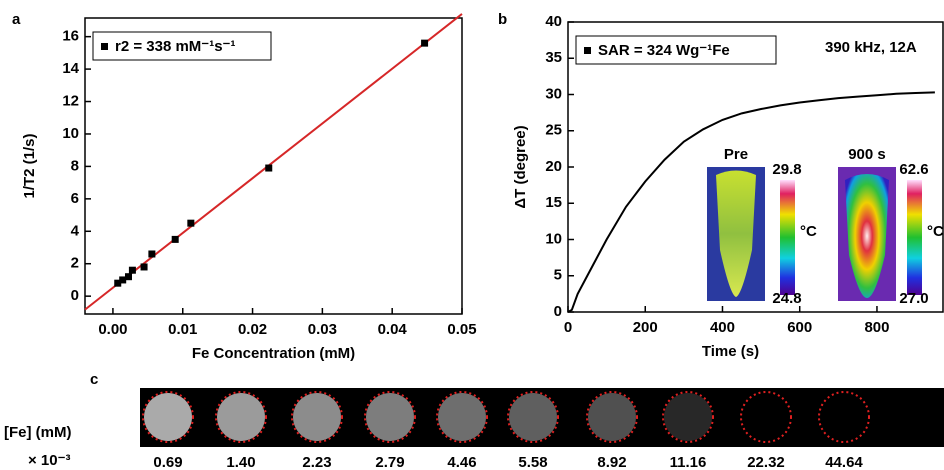 The width and height of the screenshot is (944, 470). I want to click on x-tick-label: 200, so click(645, 327).